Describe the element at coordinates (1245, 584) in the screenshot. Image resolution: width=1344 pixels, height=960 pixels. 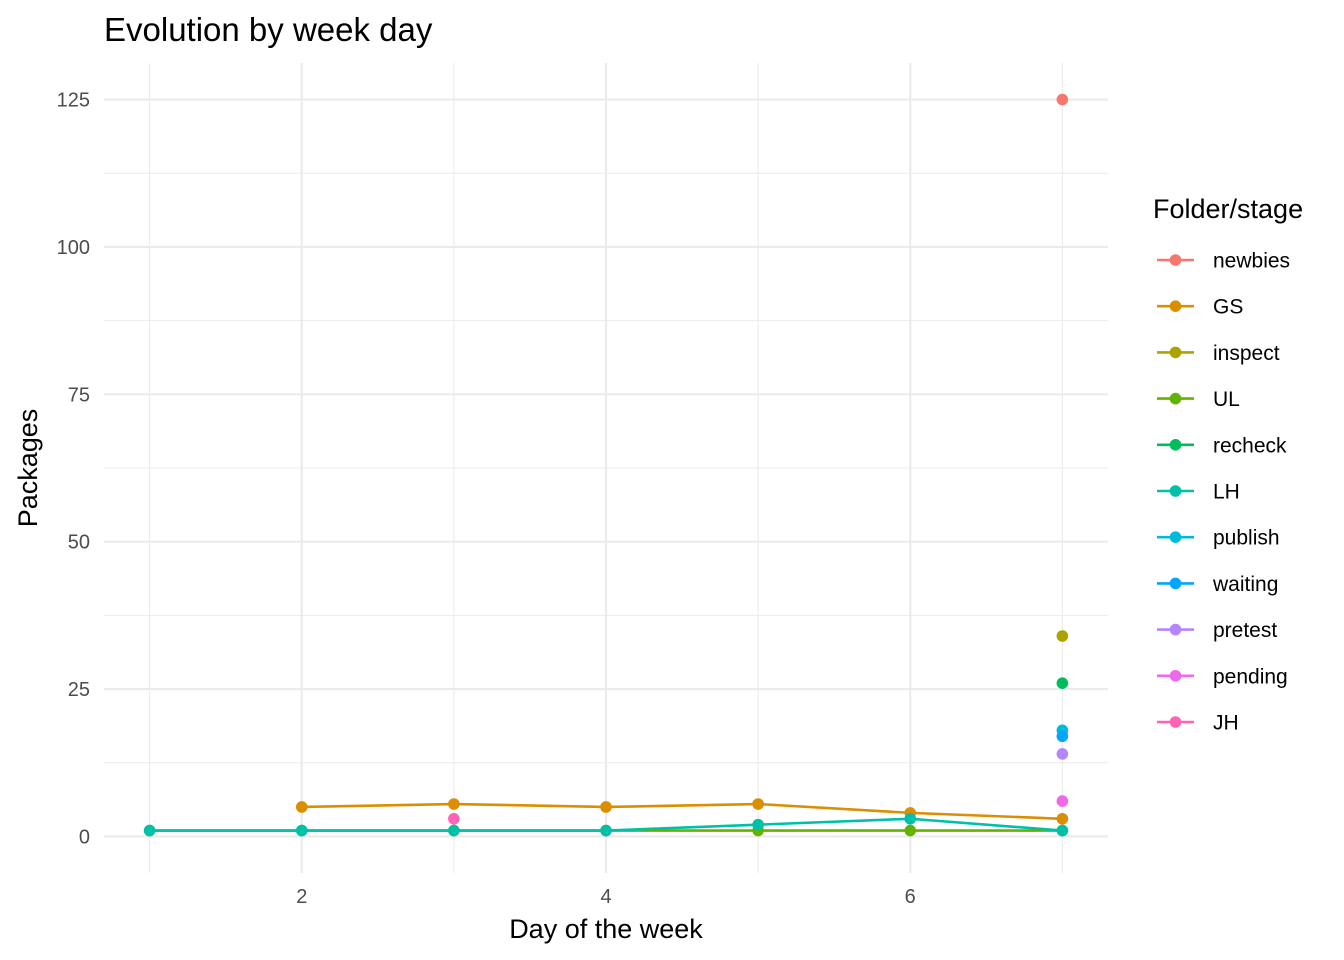
I see `legend-label: waiting` at that location.